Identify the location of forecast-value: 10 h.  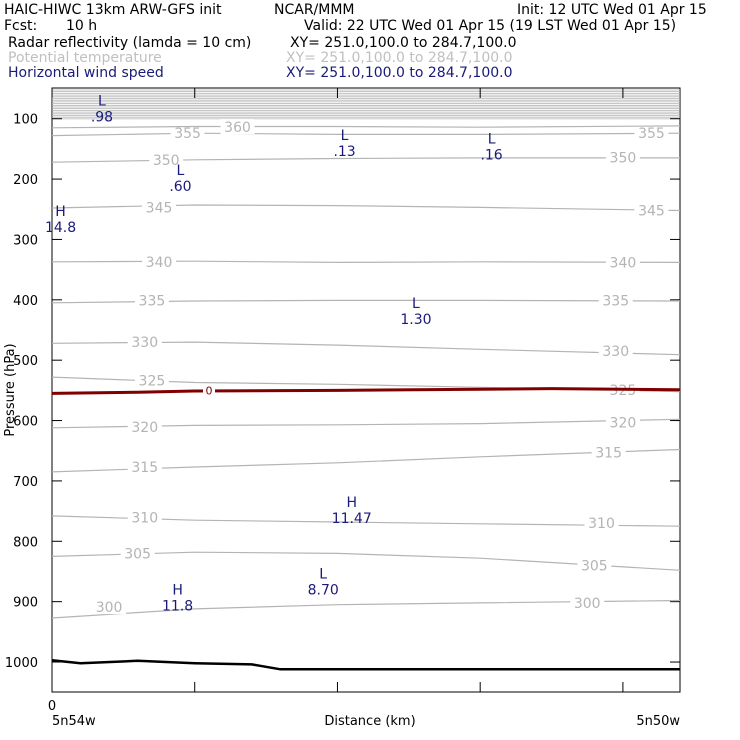
(82, 26).